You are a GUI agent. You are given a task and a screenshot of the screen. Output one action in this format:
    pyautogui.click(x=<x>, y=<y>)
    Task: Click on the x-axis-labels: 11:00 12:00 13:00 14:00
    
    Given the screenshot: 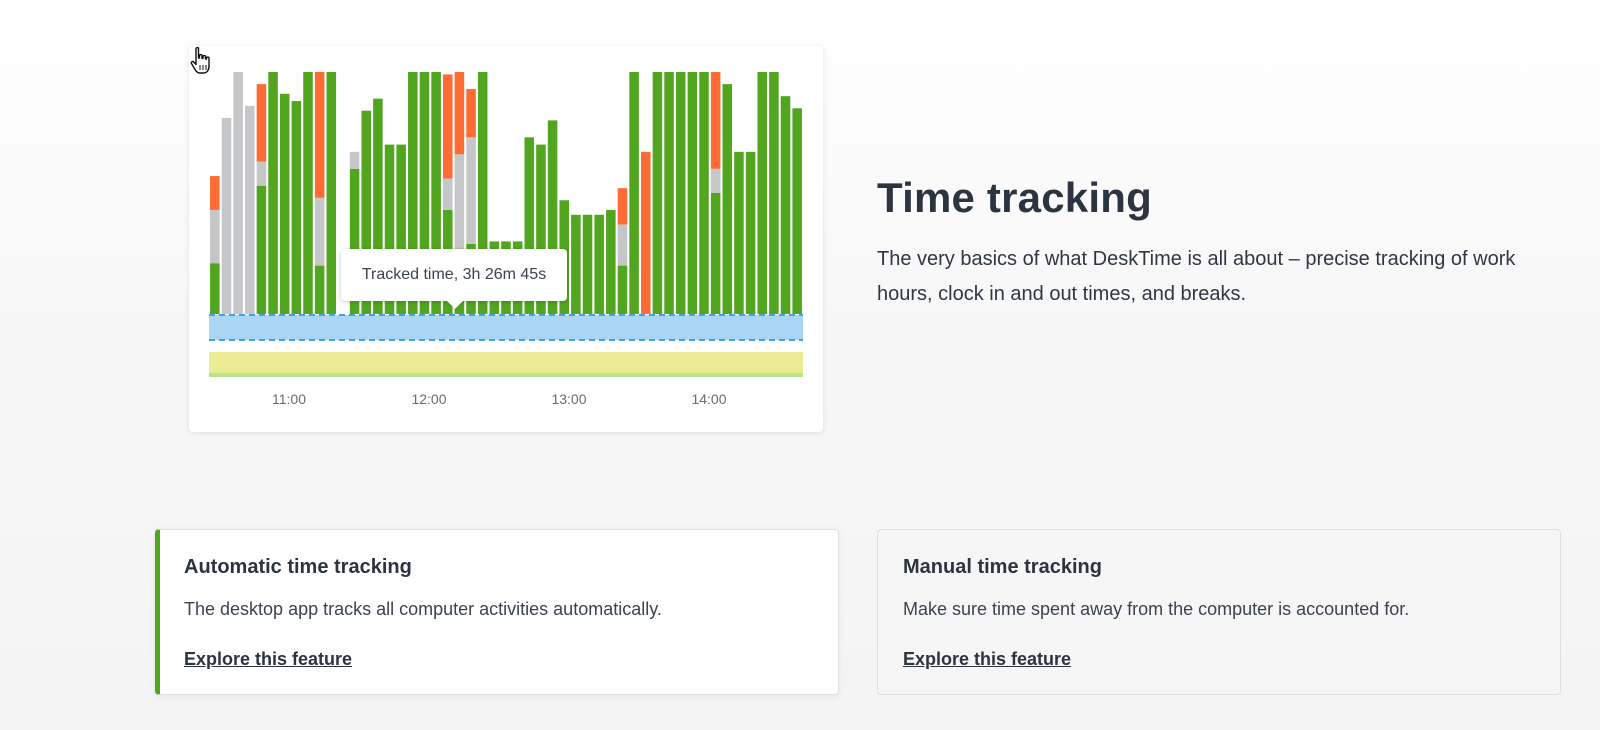 What is the action you would take?
    pyautogui.click(x=499, y=399)
    